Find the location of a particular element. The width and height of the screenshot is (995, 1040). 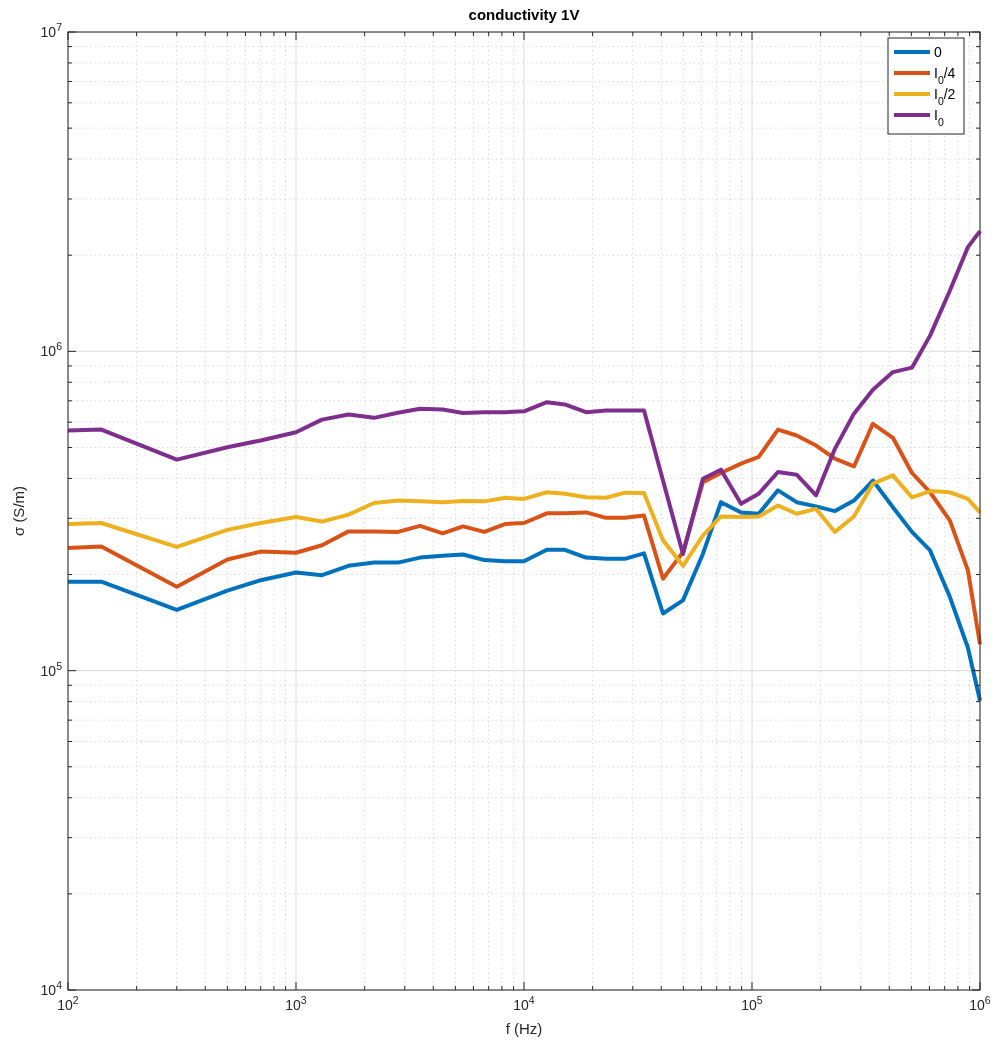

legend-label: I$_{0}$/2 is located at coordinates (945, 96).